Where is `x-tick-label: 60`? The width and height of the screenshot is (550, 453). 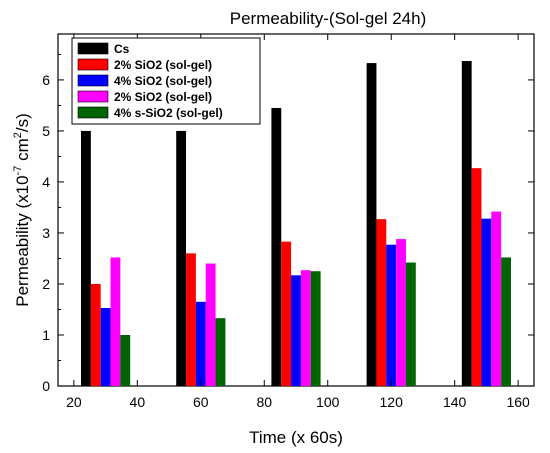
x-tick-label: 60 is located at coordinates (201, 402).